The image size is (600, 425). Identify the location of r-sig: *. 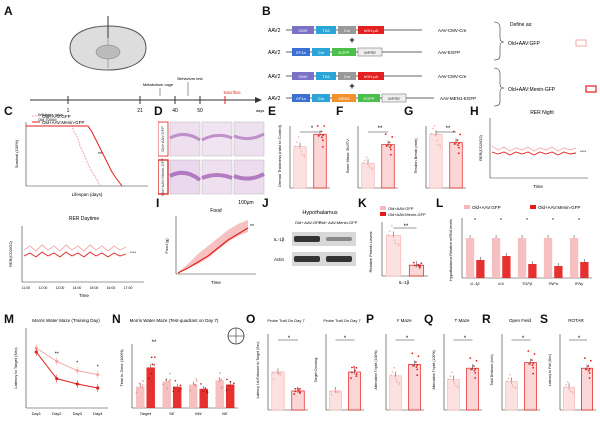
(523, 339).